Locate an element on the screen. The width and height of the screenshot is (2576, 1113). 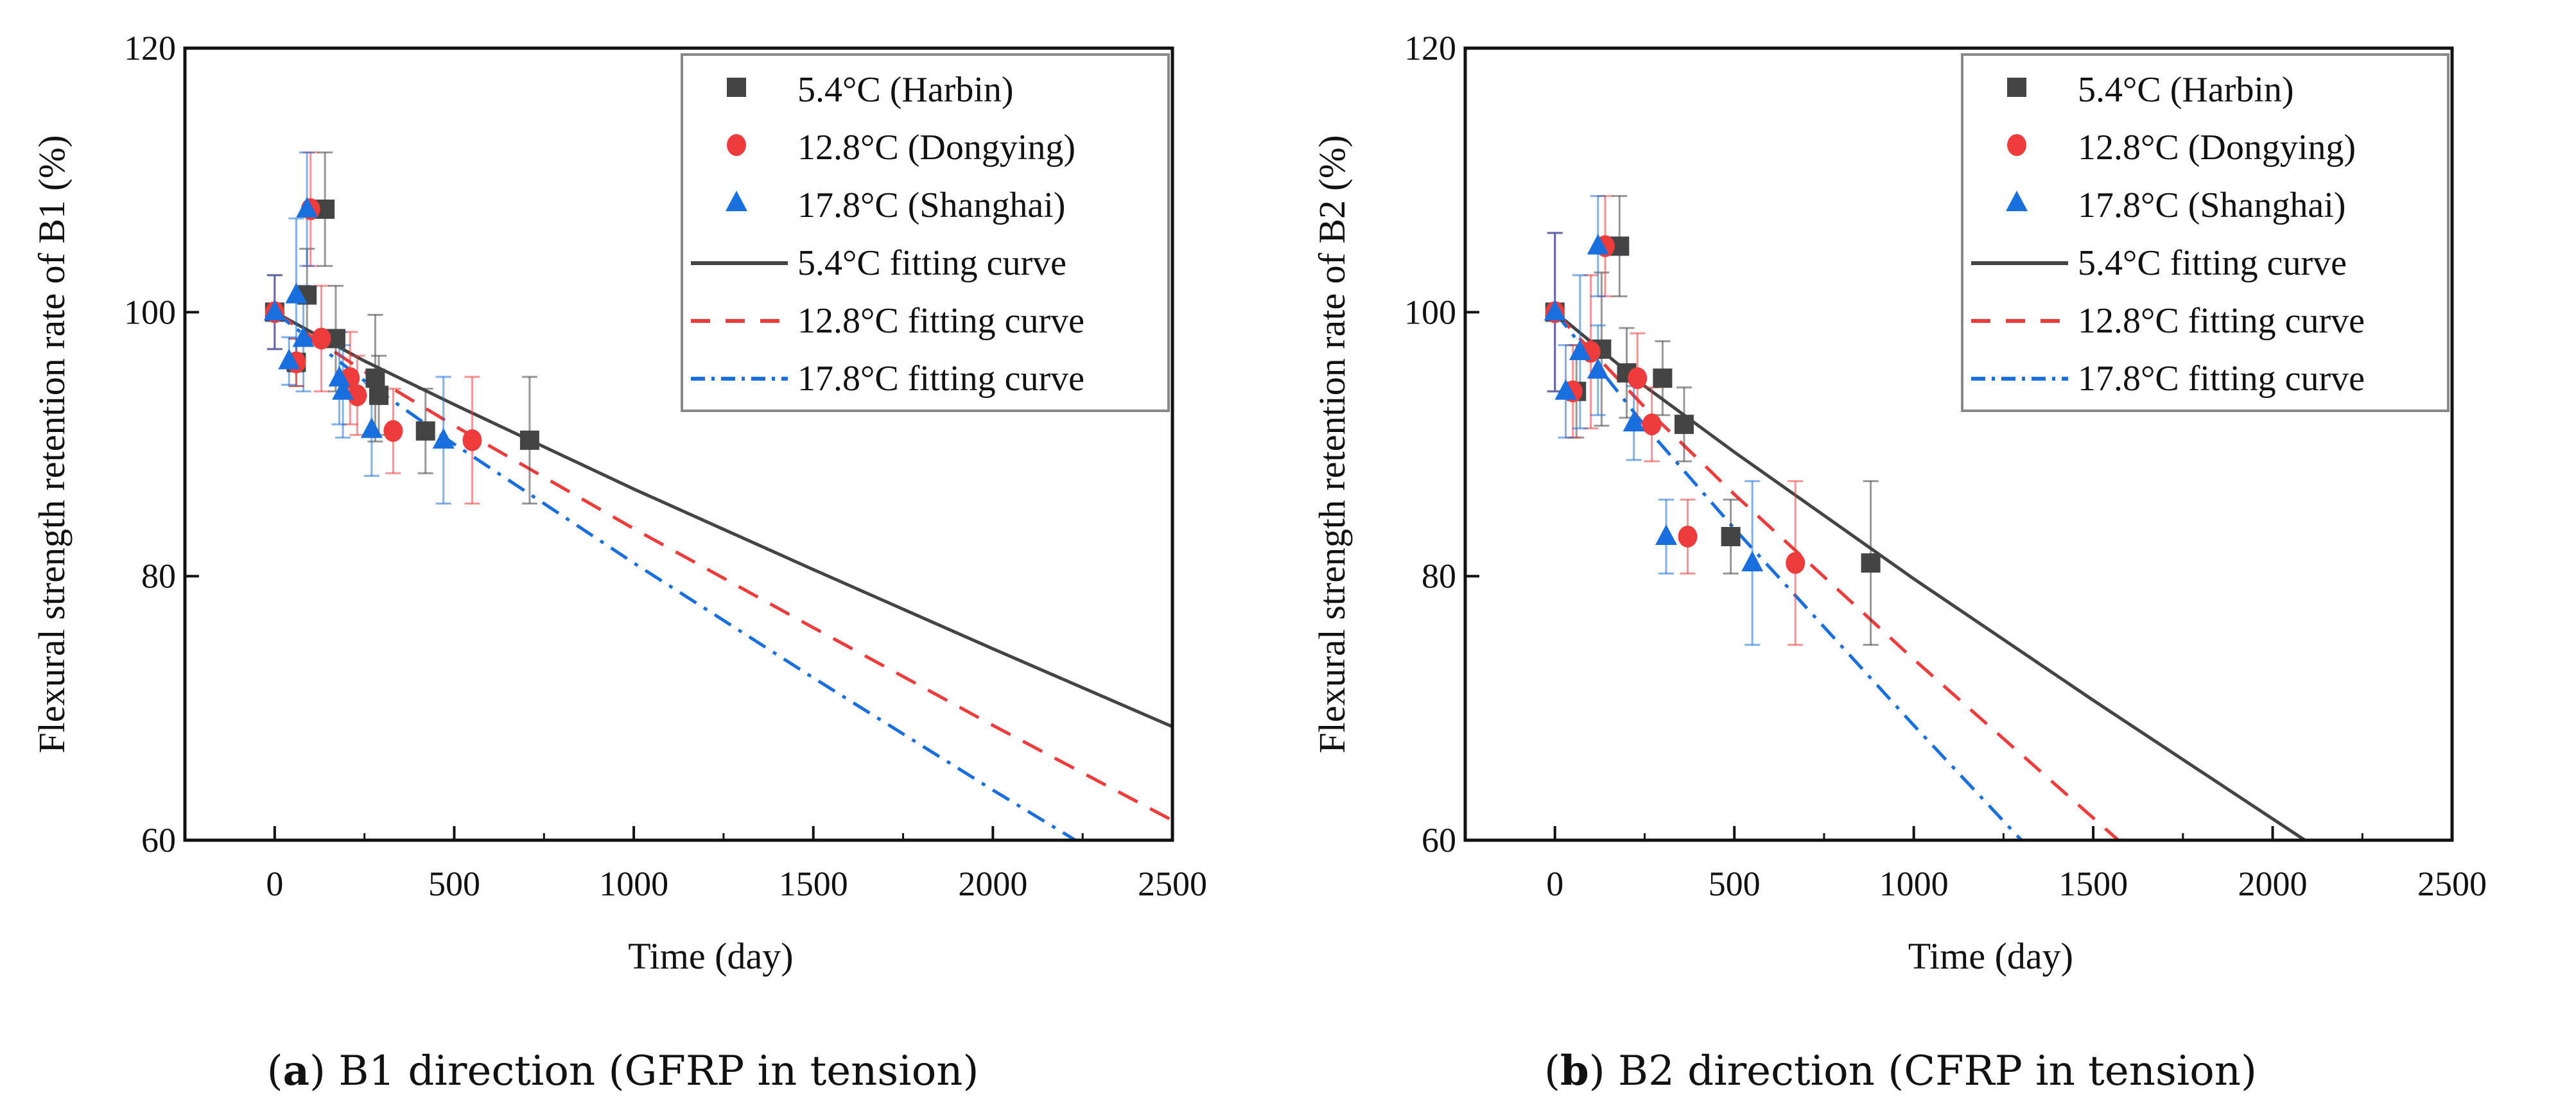
panel-caption: (a) B1 direction (GFRP in tension) is located at coordinates (623, 1071).